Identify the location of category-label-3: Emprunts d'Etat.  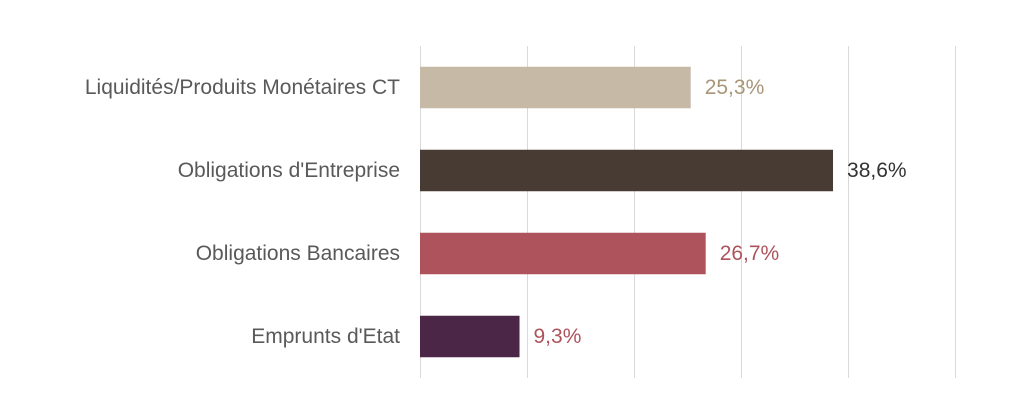
(325, 336).